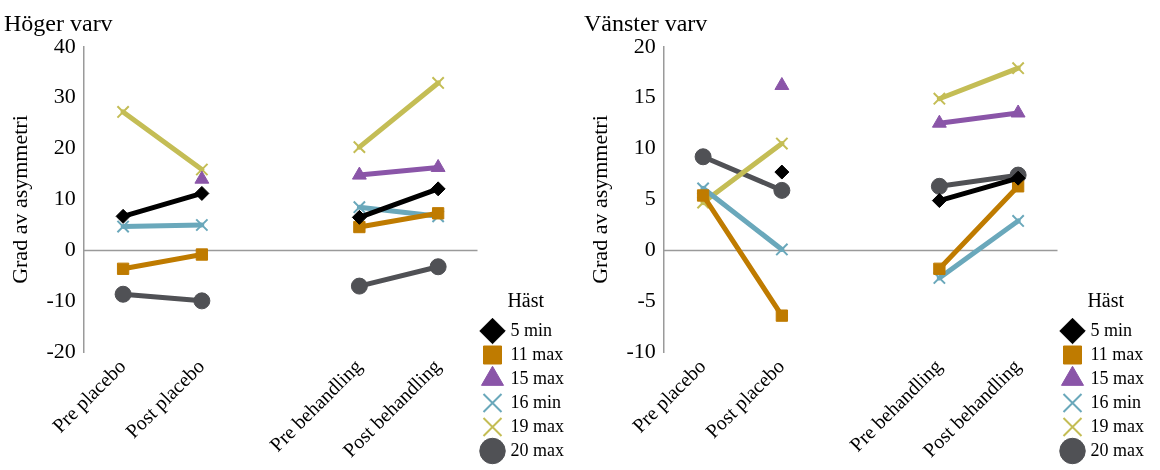  What do you see at coordinates (650, 198) in the screenshot?
I see `y-tick-label: 5` at bounding box center [650, 198].